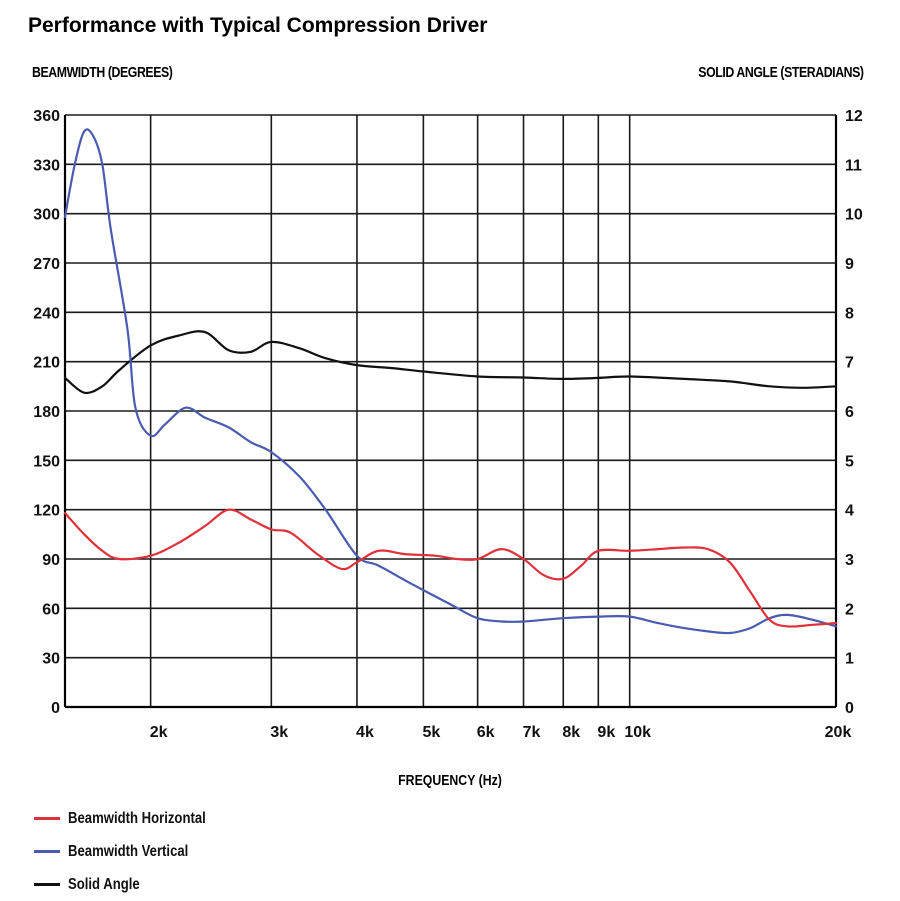 Image resolution: width=900 pixels, height=901 pixels. Describe the element at coordinates (51, 659) in the screenshot. I see `y-tick-label-left: 30` at that location.